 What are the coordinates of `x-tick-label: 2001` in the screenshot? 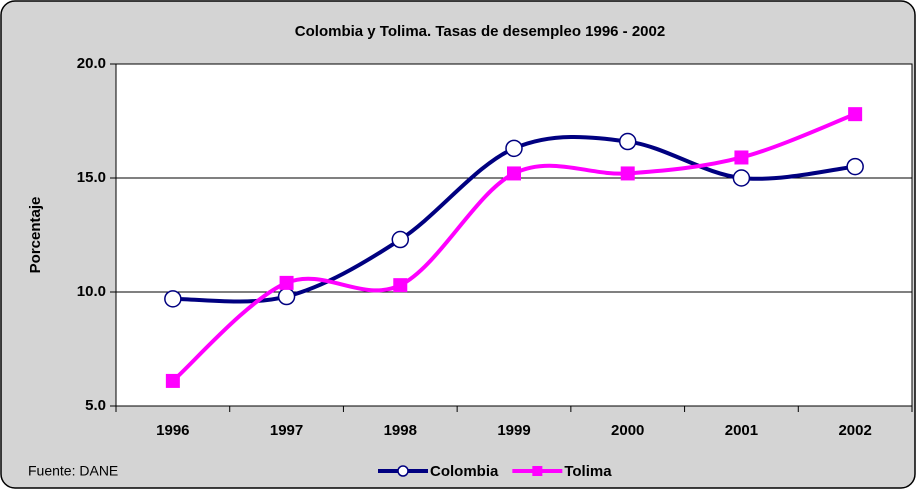 It's located at (741, 430).